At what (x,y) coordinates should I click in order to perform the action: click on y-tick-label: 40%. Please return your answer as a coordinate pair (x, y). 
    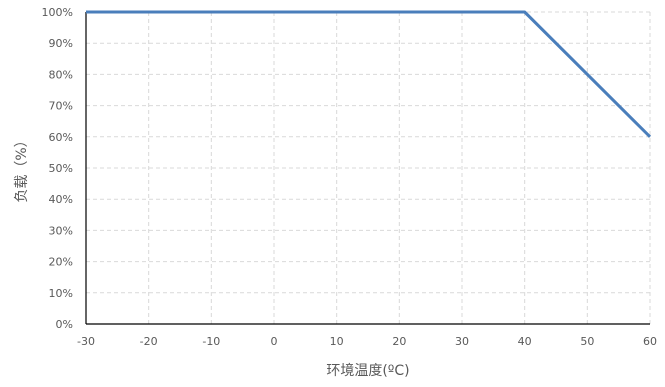
    Looking at the image, I should click on (61, 199).